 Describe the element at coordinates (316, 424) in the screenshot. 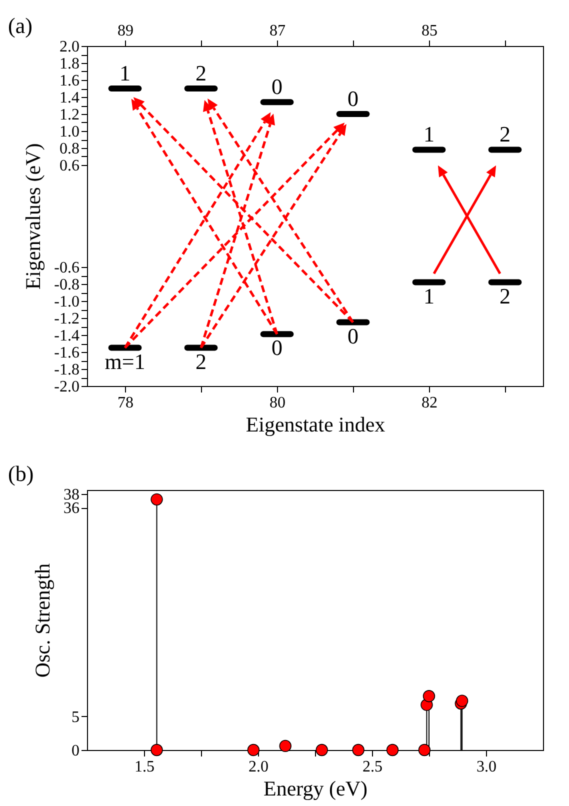

I see `x-axis-title: Eigenstate index` at that location.